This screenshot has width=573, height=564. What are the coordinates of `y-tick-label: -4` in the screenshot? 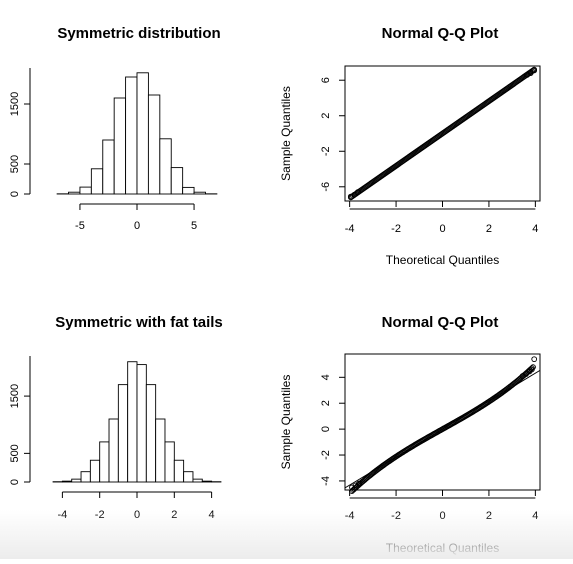 It's located at (326, 481).